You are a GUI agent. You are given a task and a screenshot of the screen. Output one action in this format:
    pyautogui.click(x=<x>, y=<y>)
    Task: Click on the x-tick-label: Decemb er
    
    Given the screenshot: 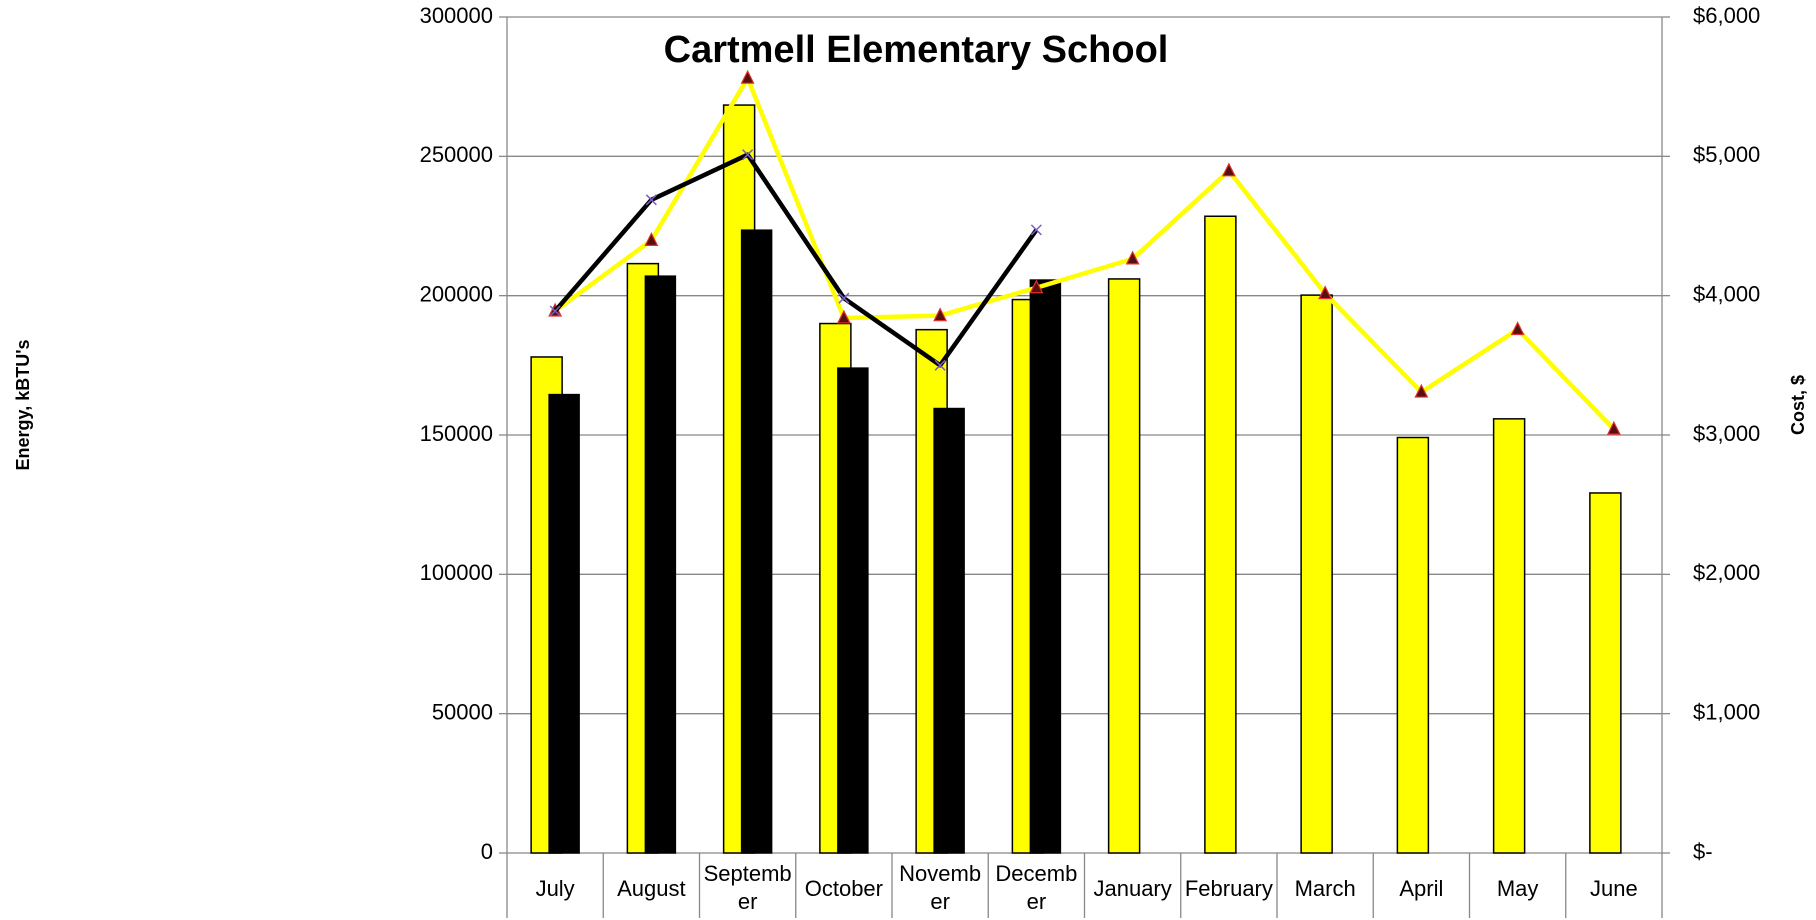 What is the action you would take?
    pyautogui.click(x=1036, y=887)
    